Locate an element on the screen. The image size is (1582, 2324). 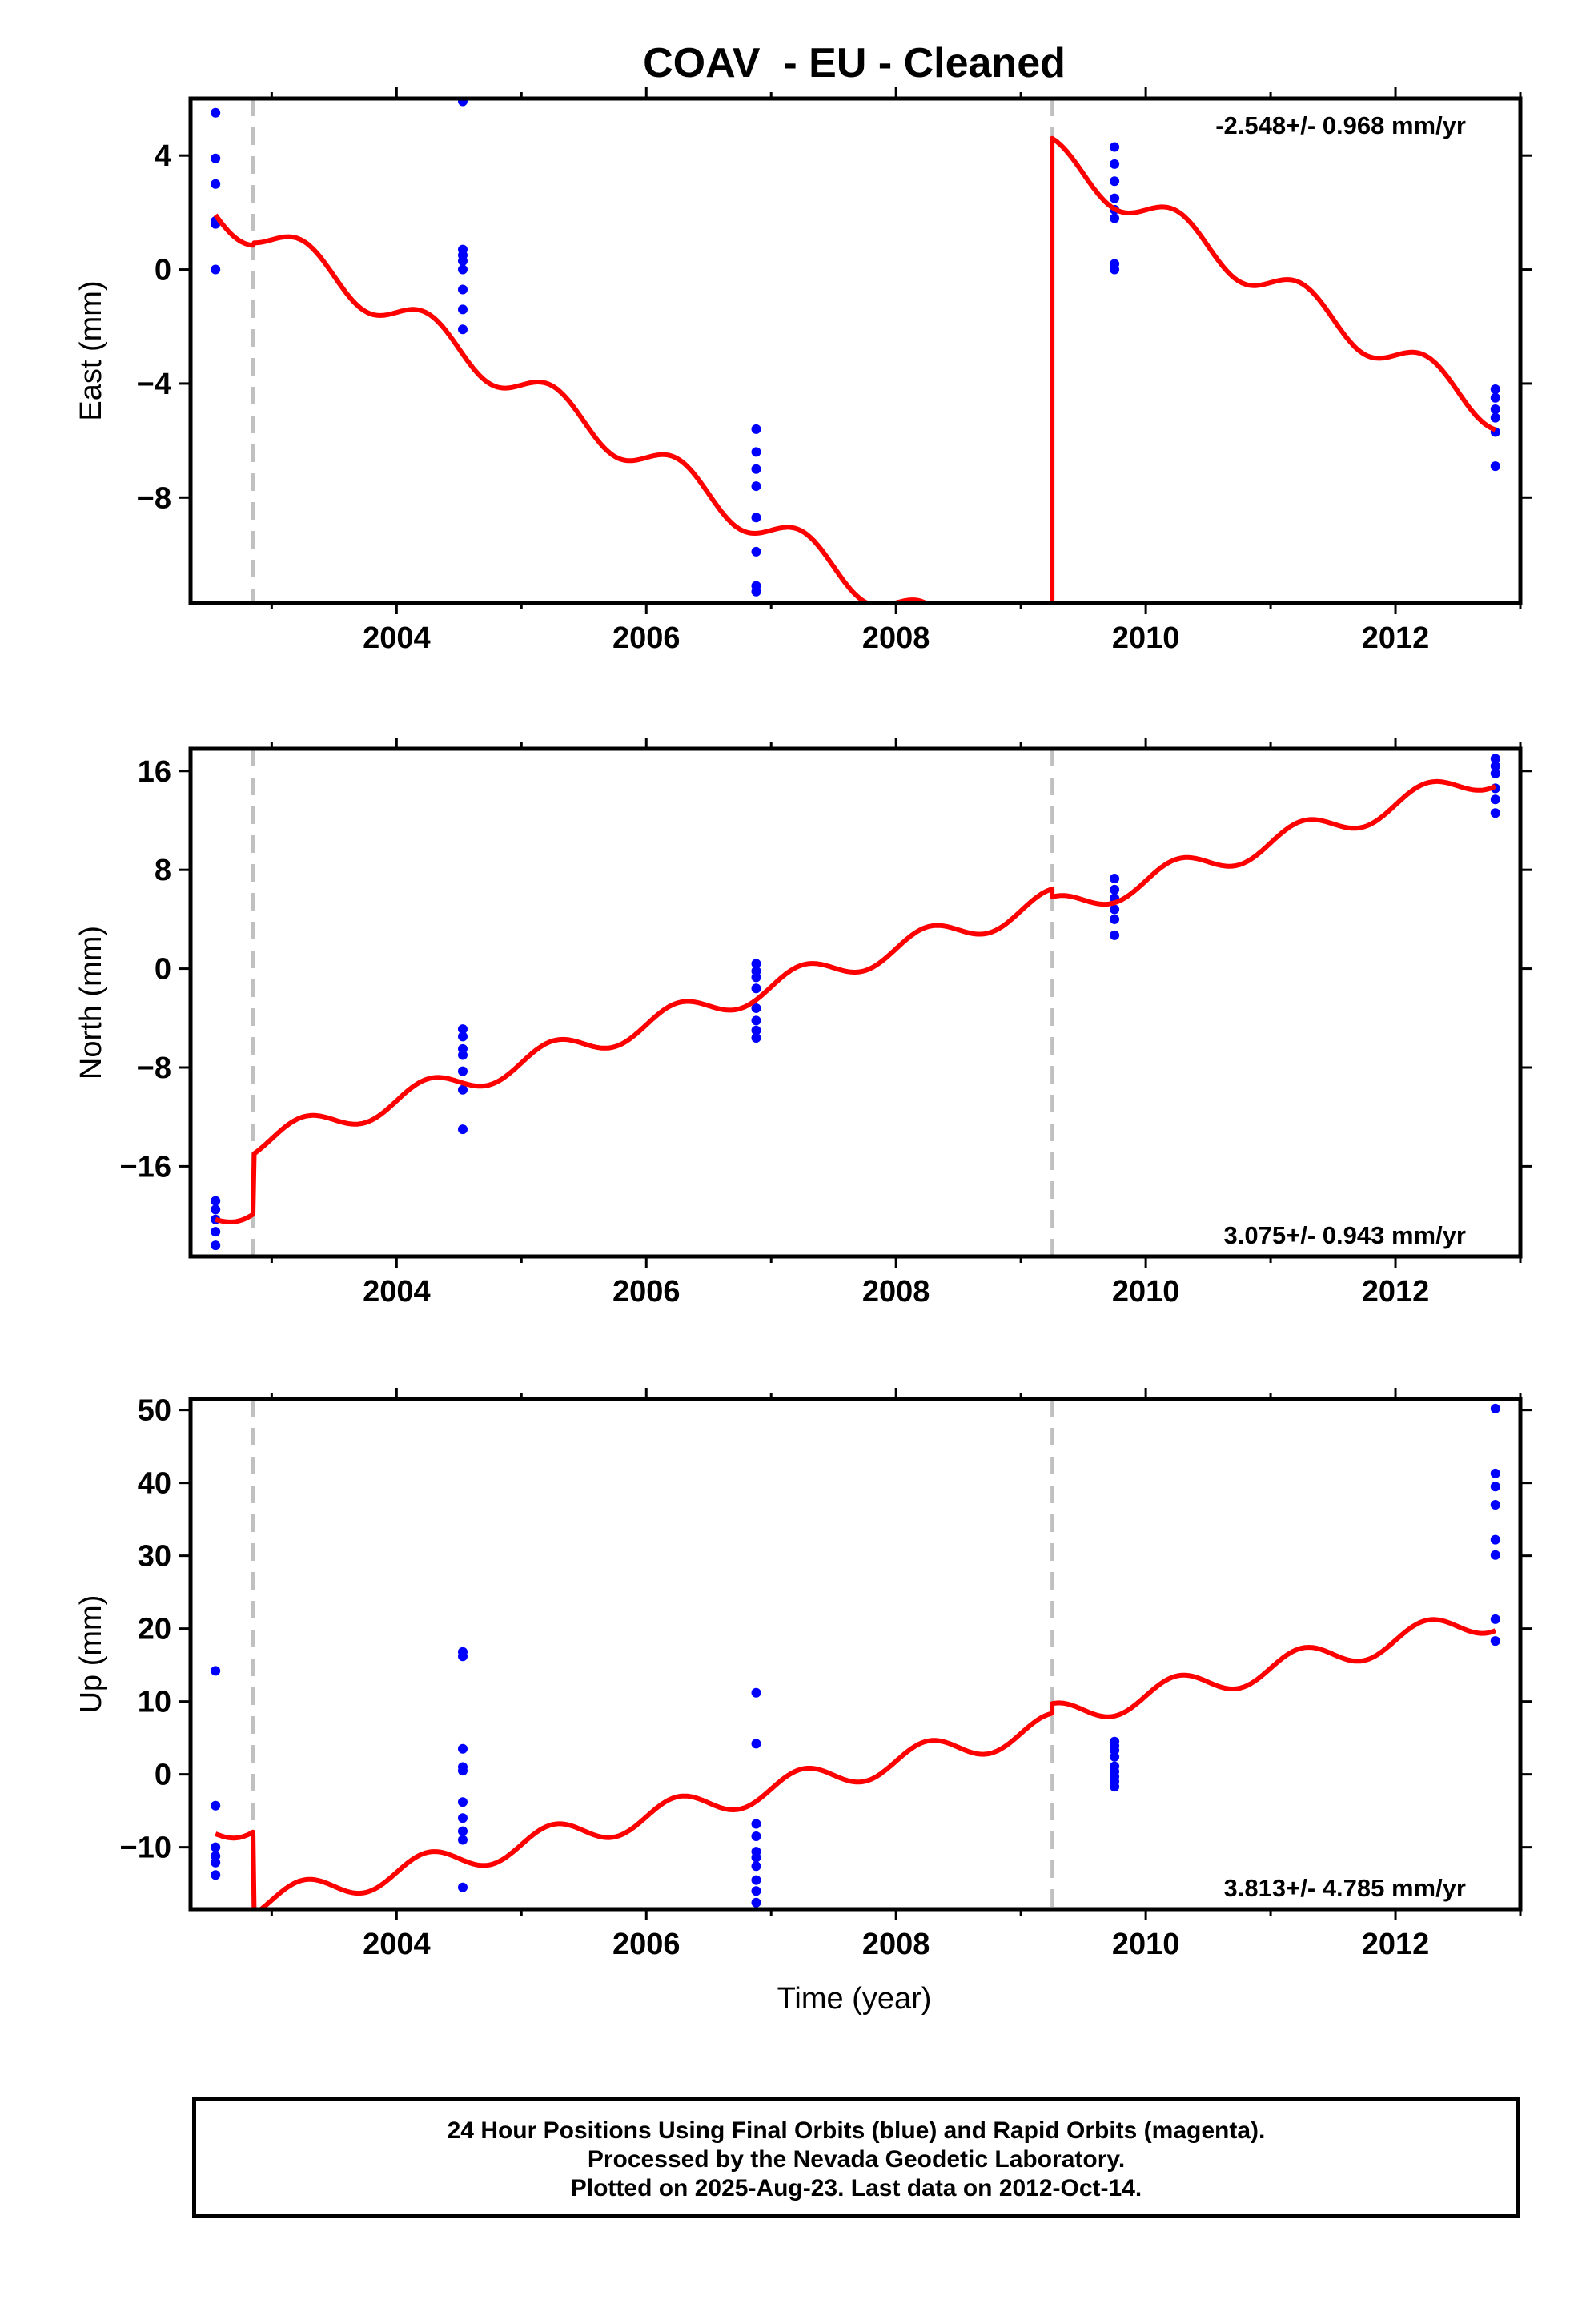
y-tick-label: 4 is located at coordinates (163, 156).